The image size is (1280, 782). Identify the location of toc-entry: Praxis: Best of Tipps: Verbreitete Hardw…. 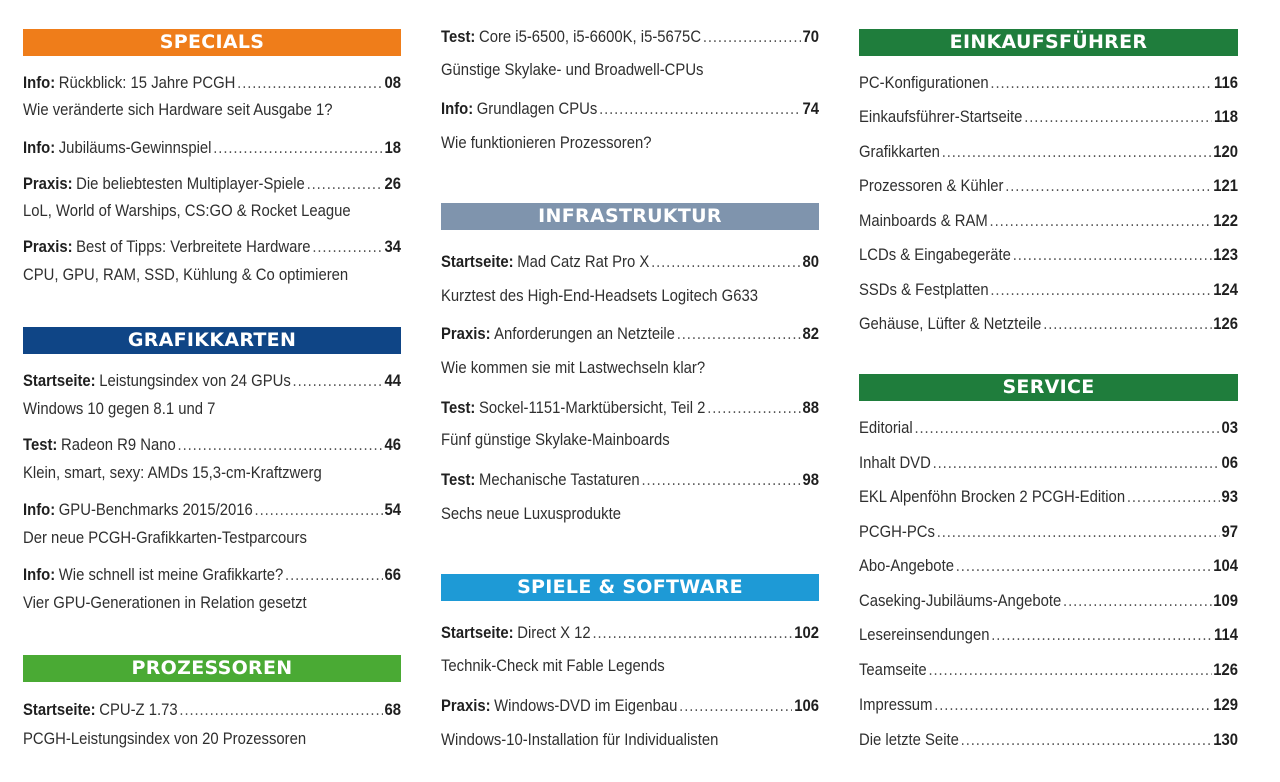
(212, 247).